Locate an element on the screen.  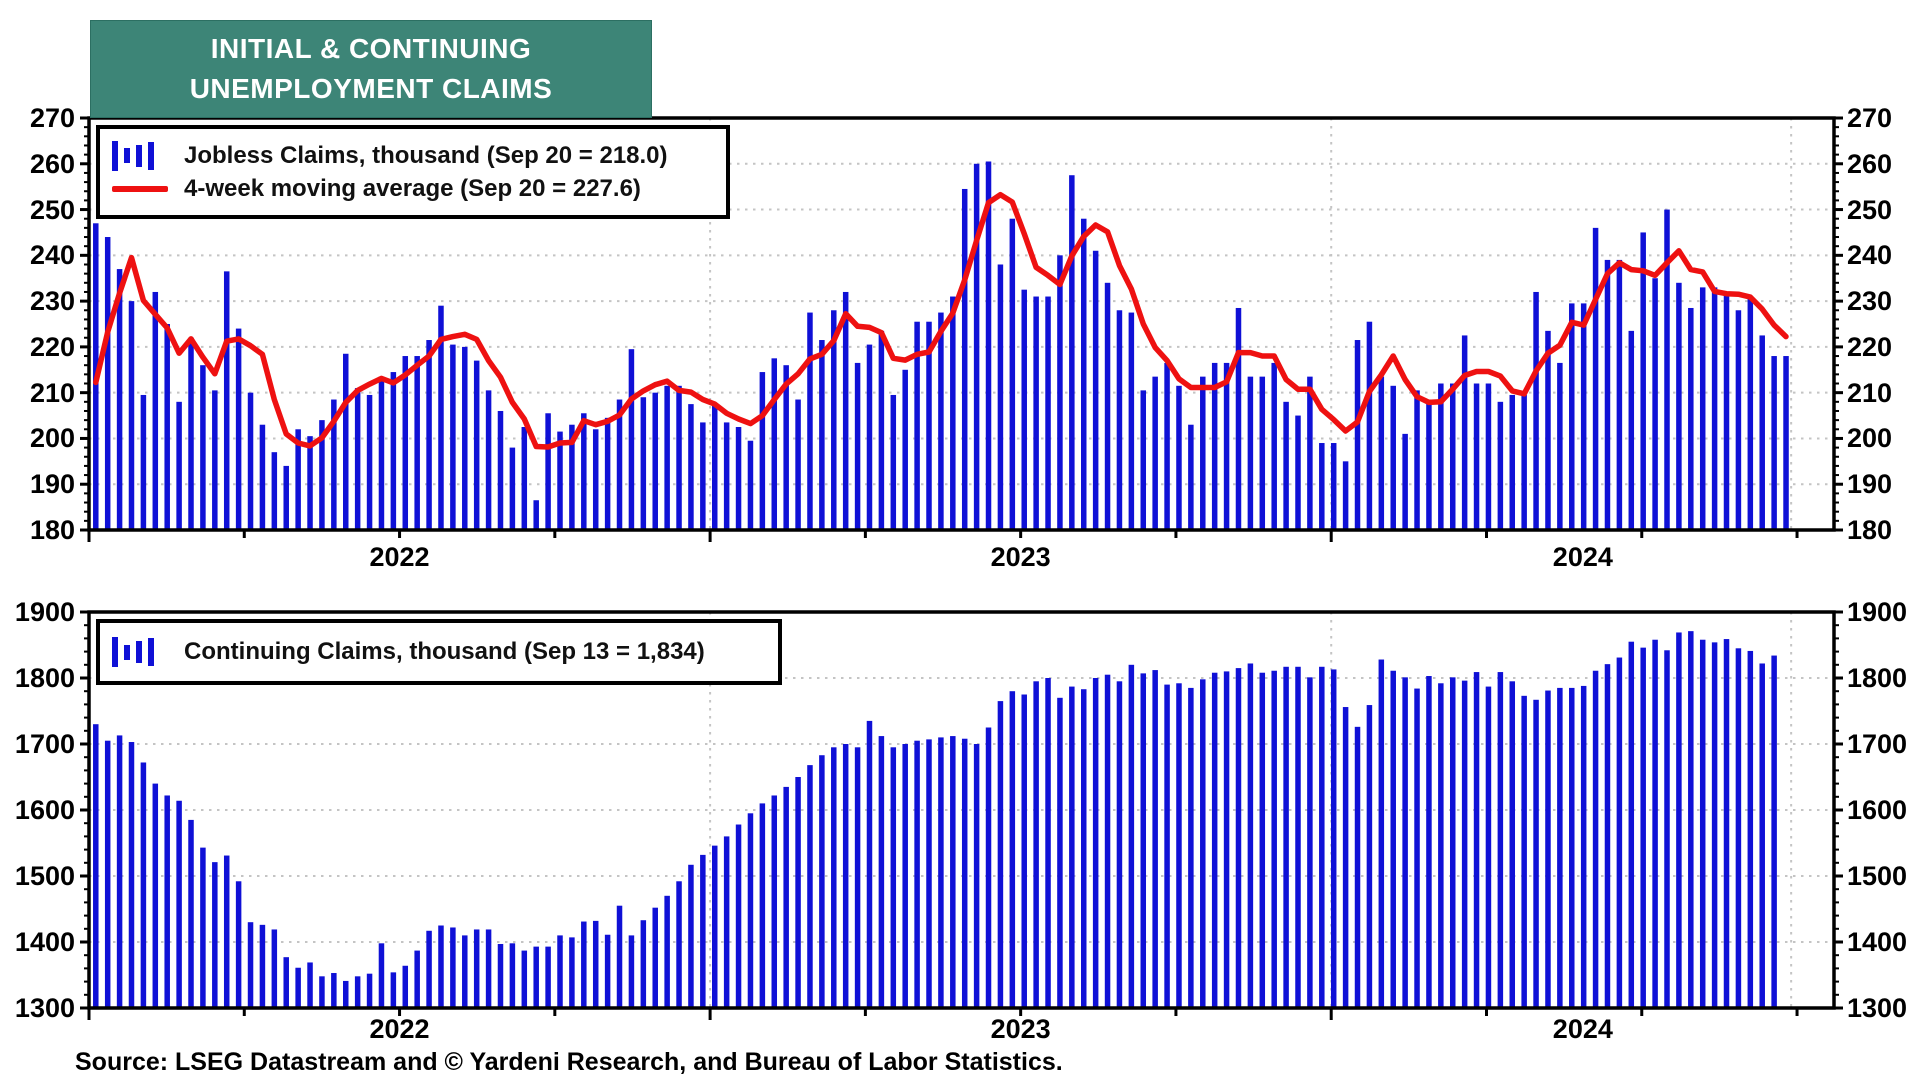
initial-claims-ytick-right: 200 is located at coordinates (1870, 438).